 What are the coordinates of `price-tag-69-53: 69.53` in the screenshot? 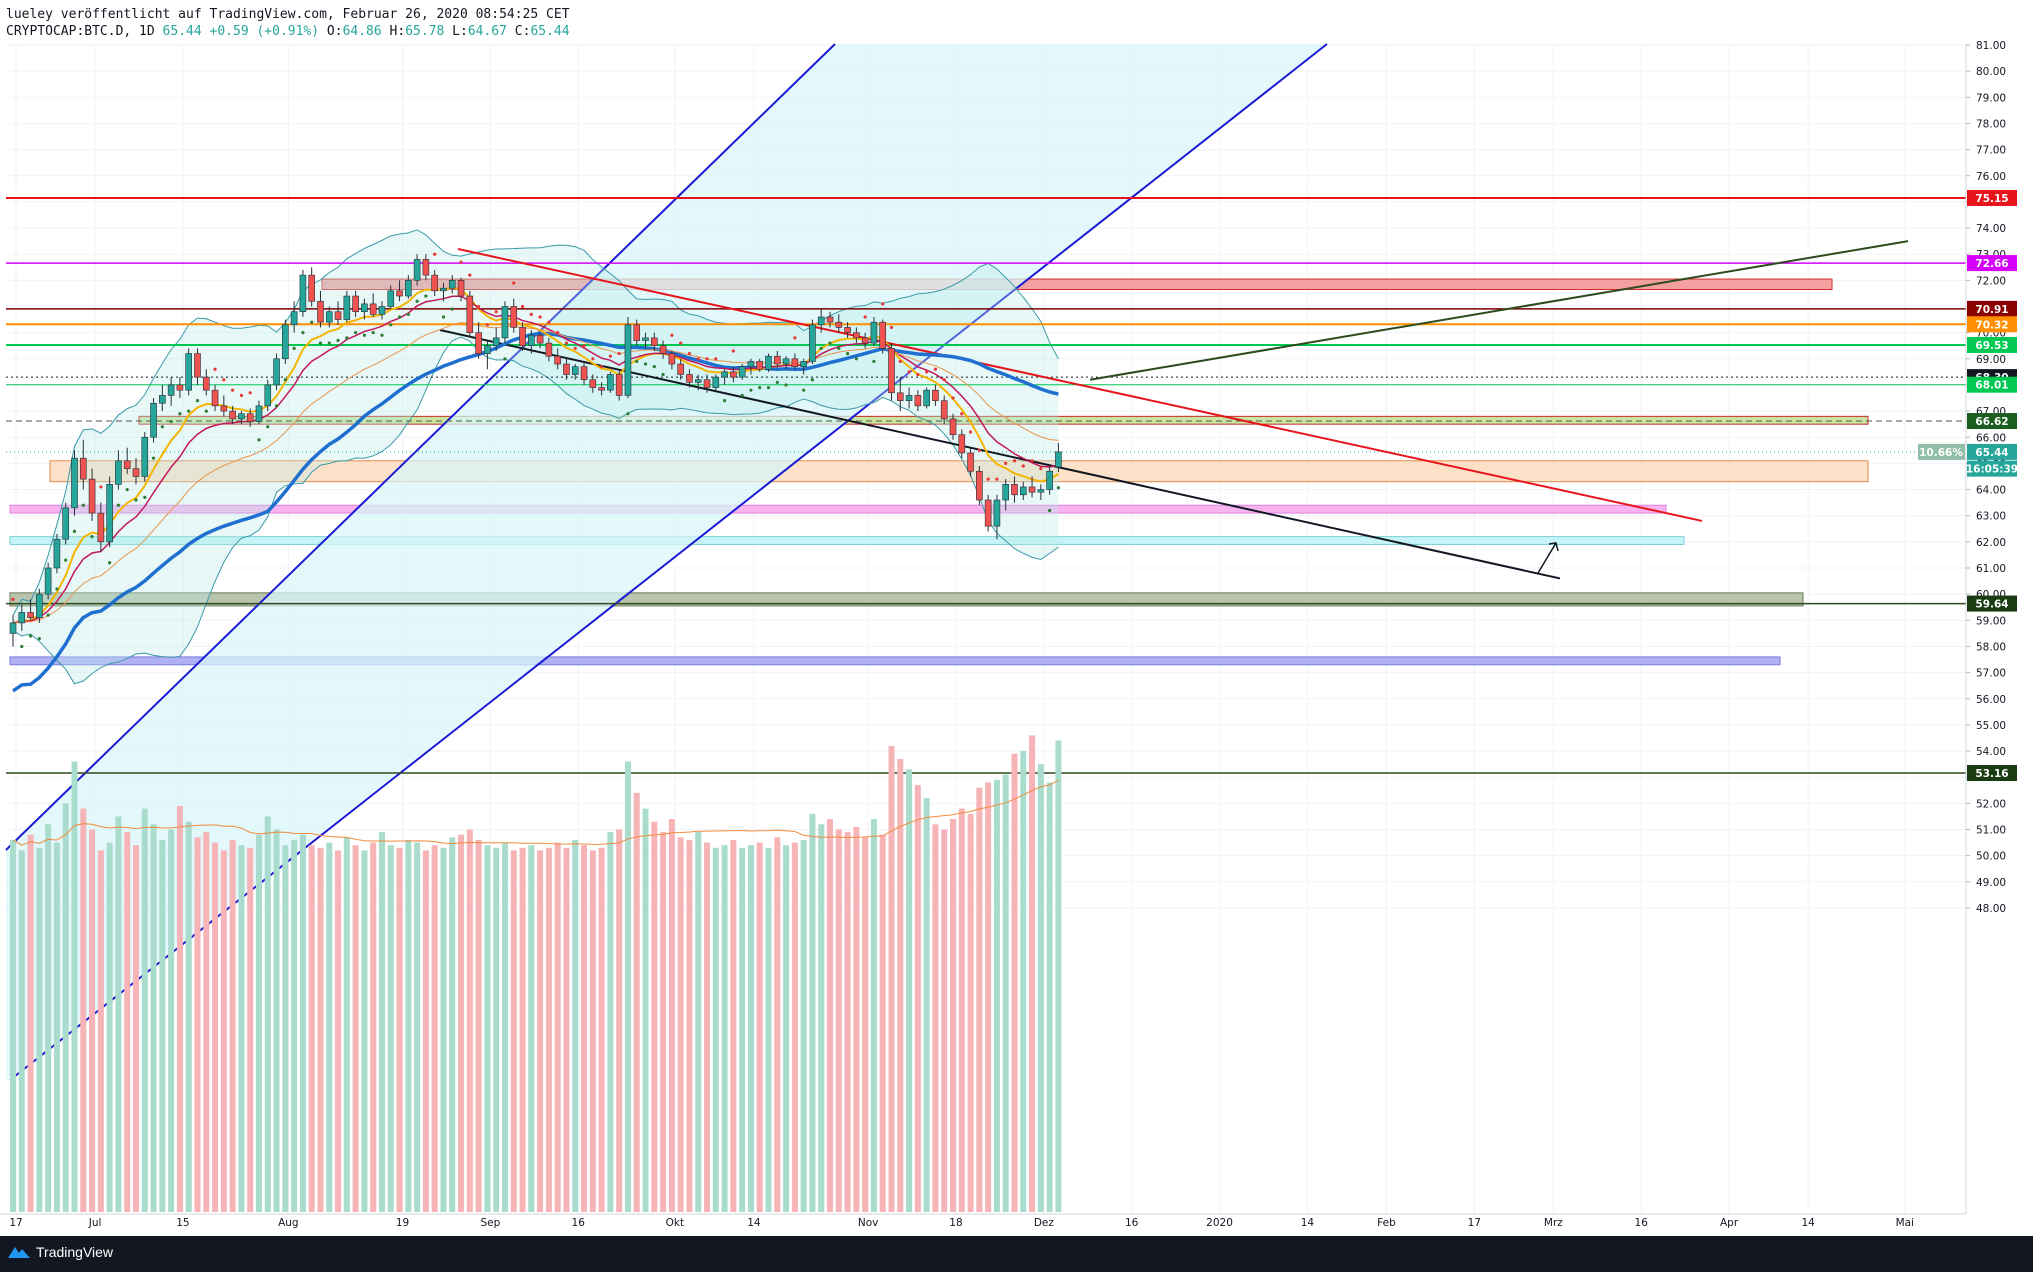 It's located at (1991, 346).